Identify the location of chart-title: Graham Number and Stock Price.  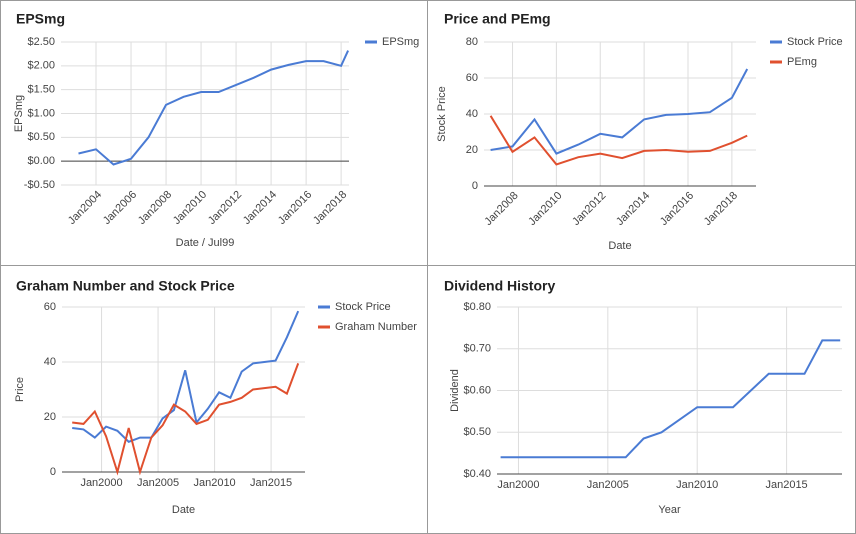
(125, 286).